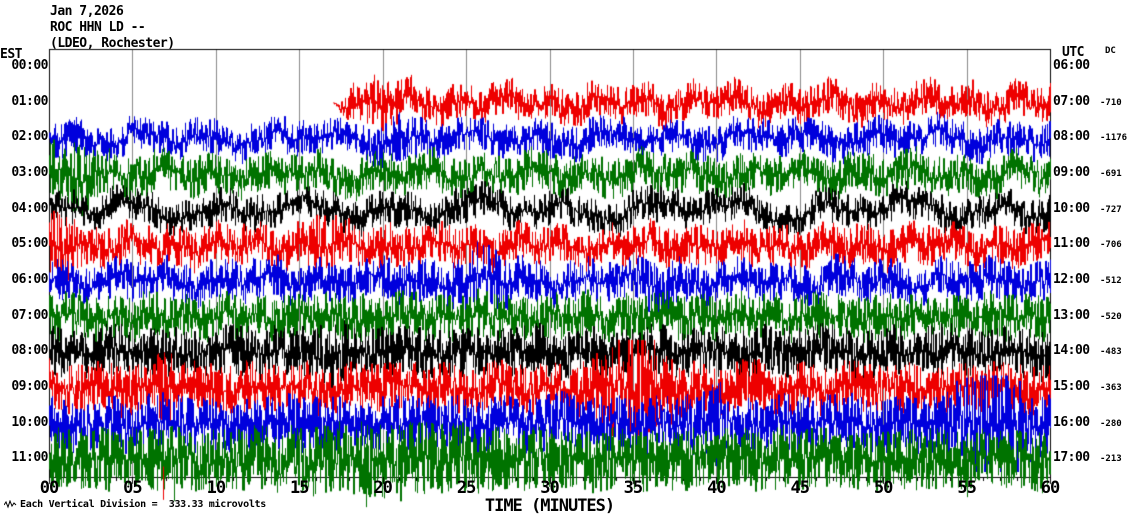 The height and width of the screenshot is (519, 1130). I want to click on x-axis-title: TIME (MINUTES), so click(549, 506).